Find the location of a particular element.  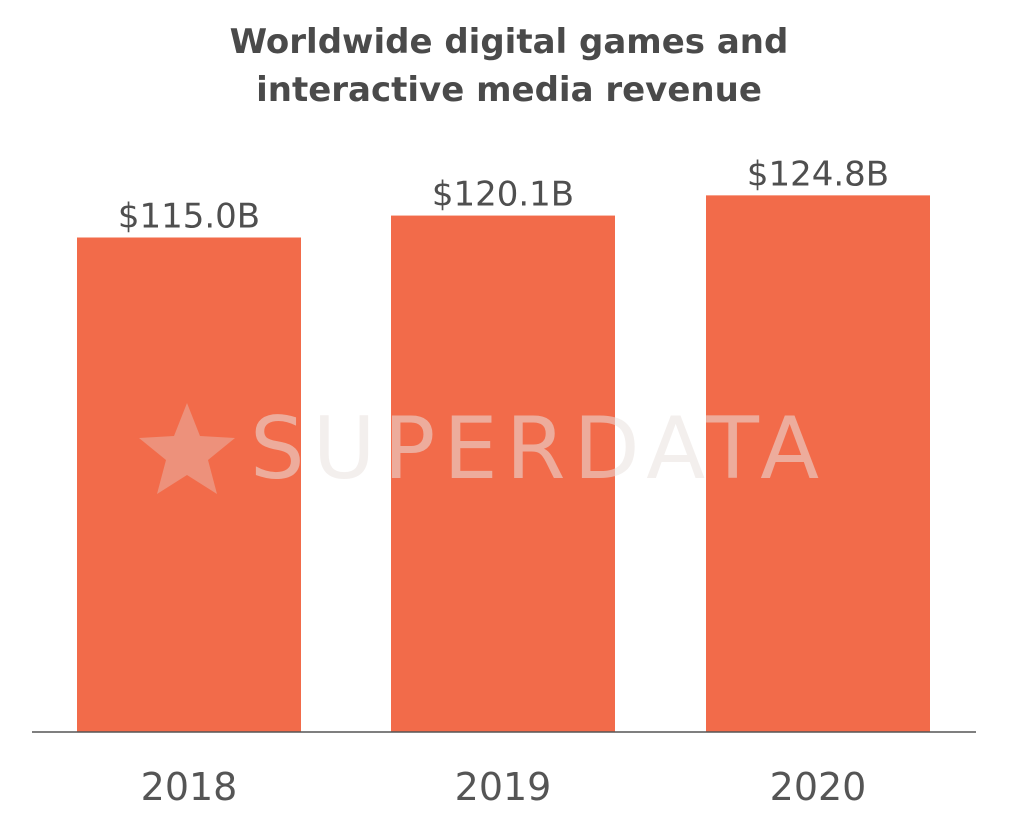

chart-title-line-2: interactive media revenue is located at coordinates (509, 90).